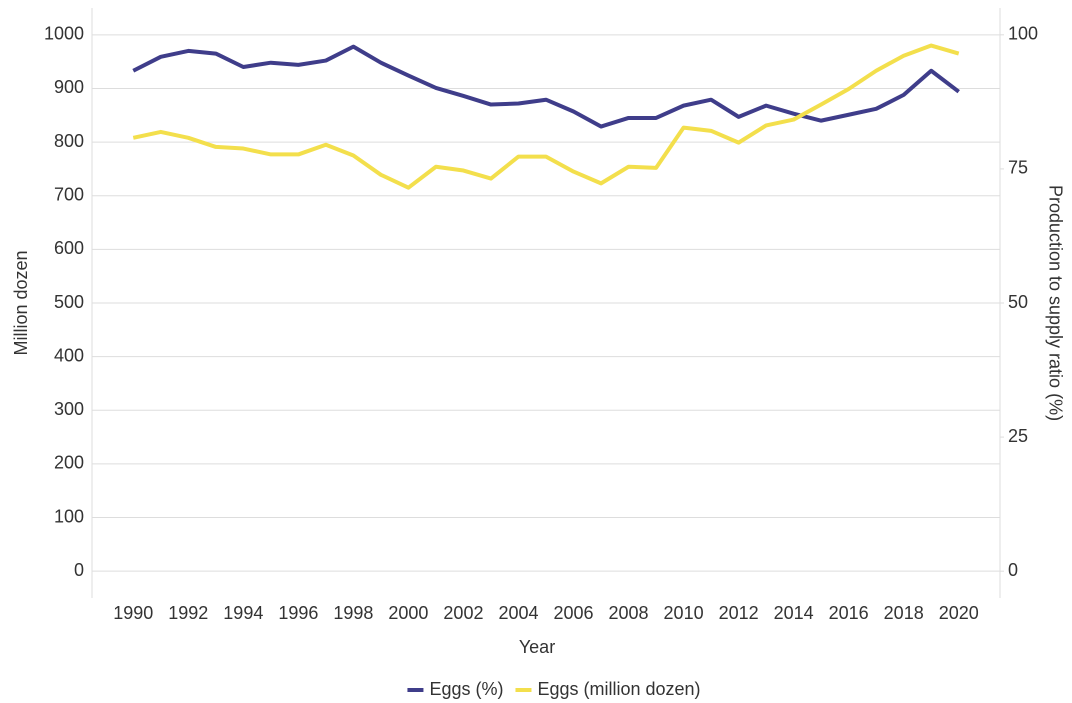 Image resolution: width=1072 pixels, height=703 pixels. What do you see at coordinates (1018, 436) in the screenshot?
I see `y2-tick-label: 25` at bounding box center [1018, 436].